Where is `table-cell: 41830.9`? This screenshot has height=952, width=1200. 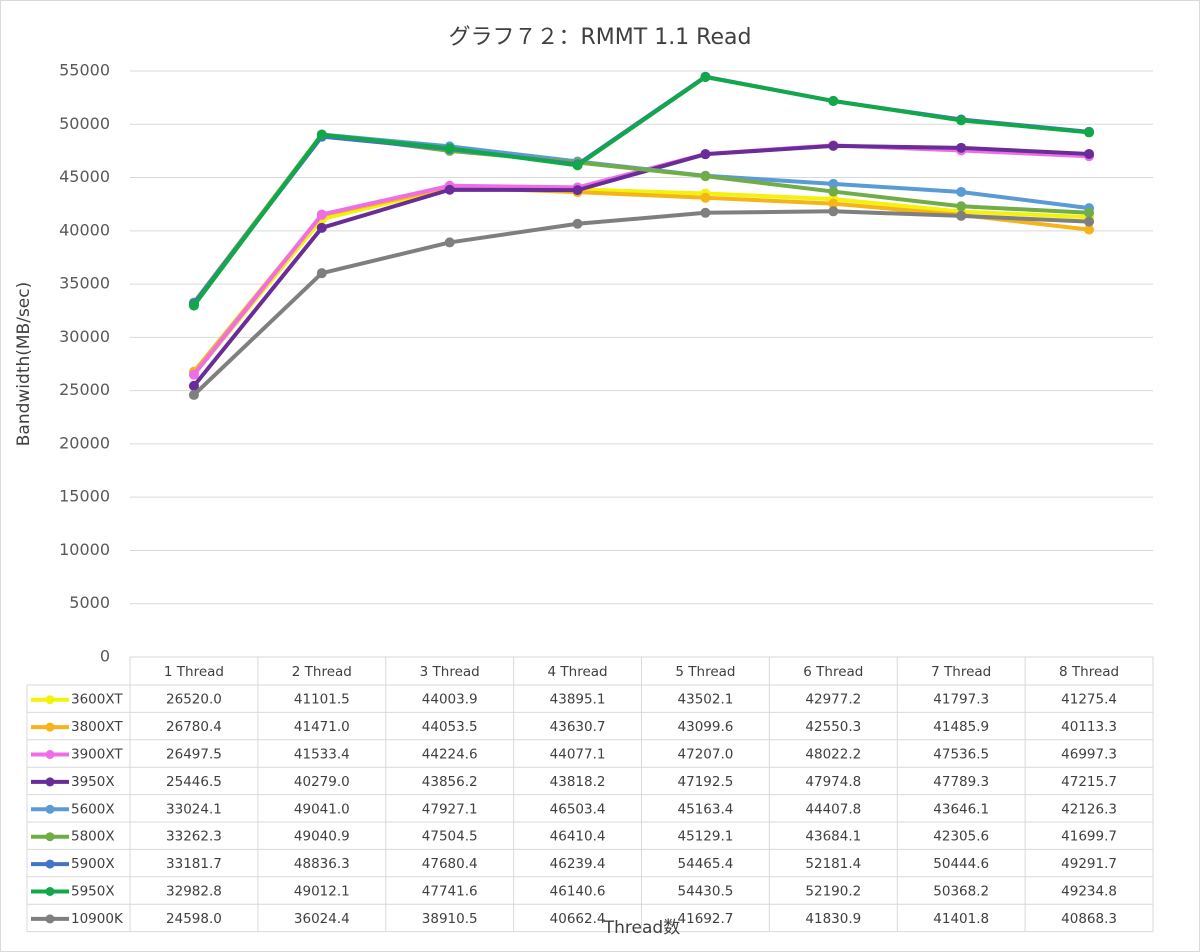 table-cell: 41830.9 is located at coordinates (833, 919).